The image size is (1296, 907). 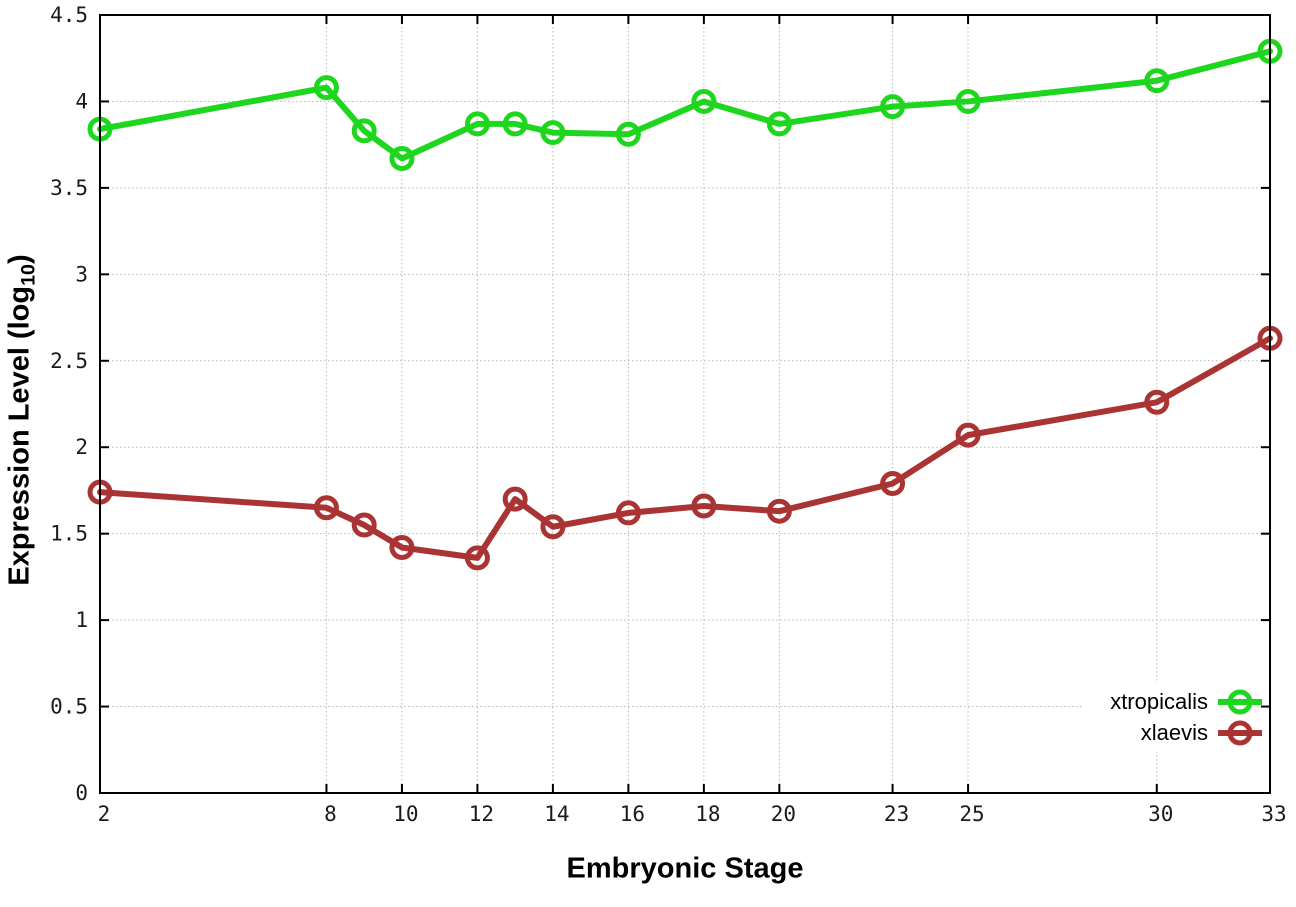 I want to click on legend-item-xlaevis: xlaevis, so click(x=1201, y=733).